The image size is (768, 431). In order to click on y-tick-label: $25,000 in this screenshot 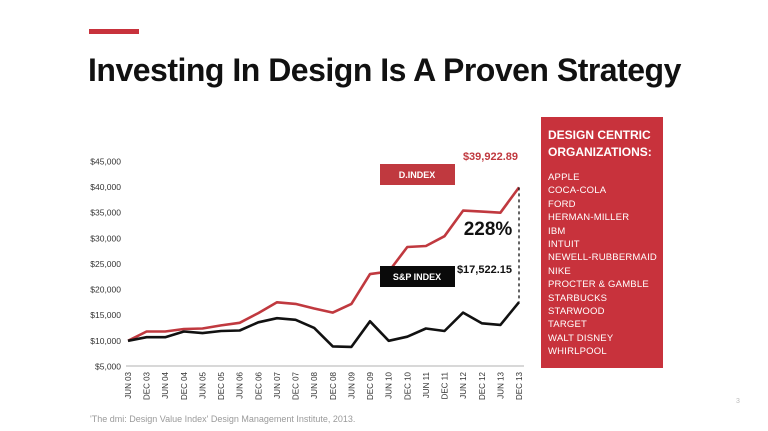, I will do `click(105, 264)`.